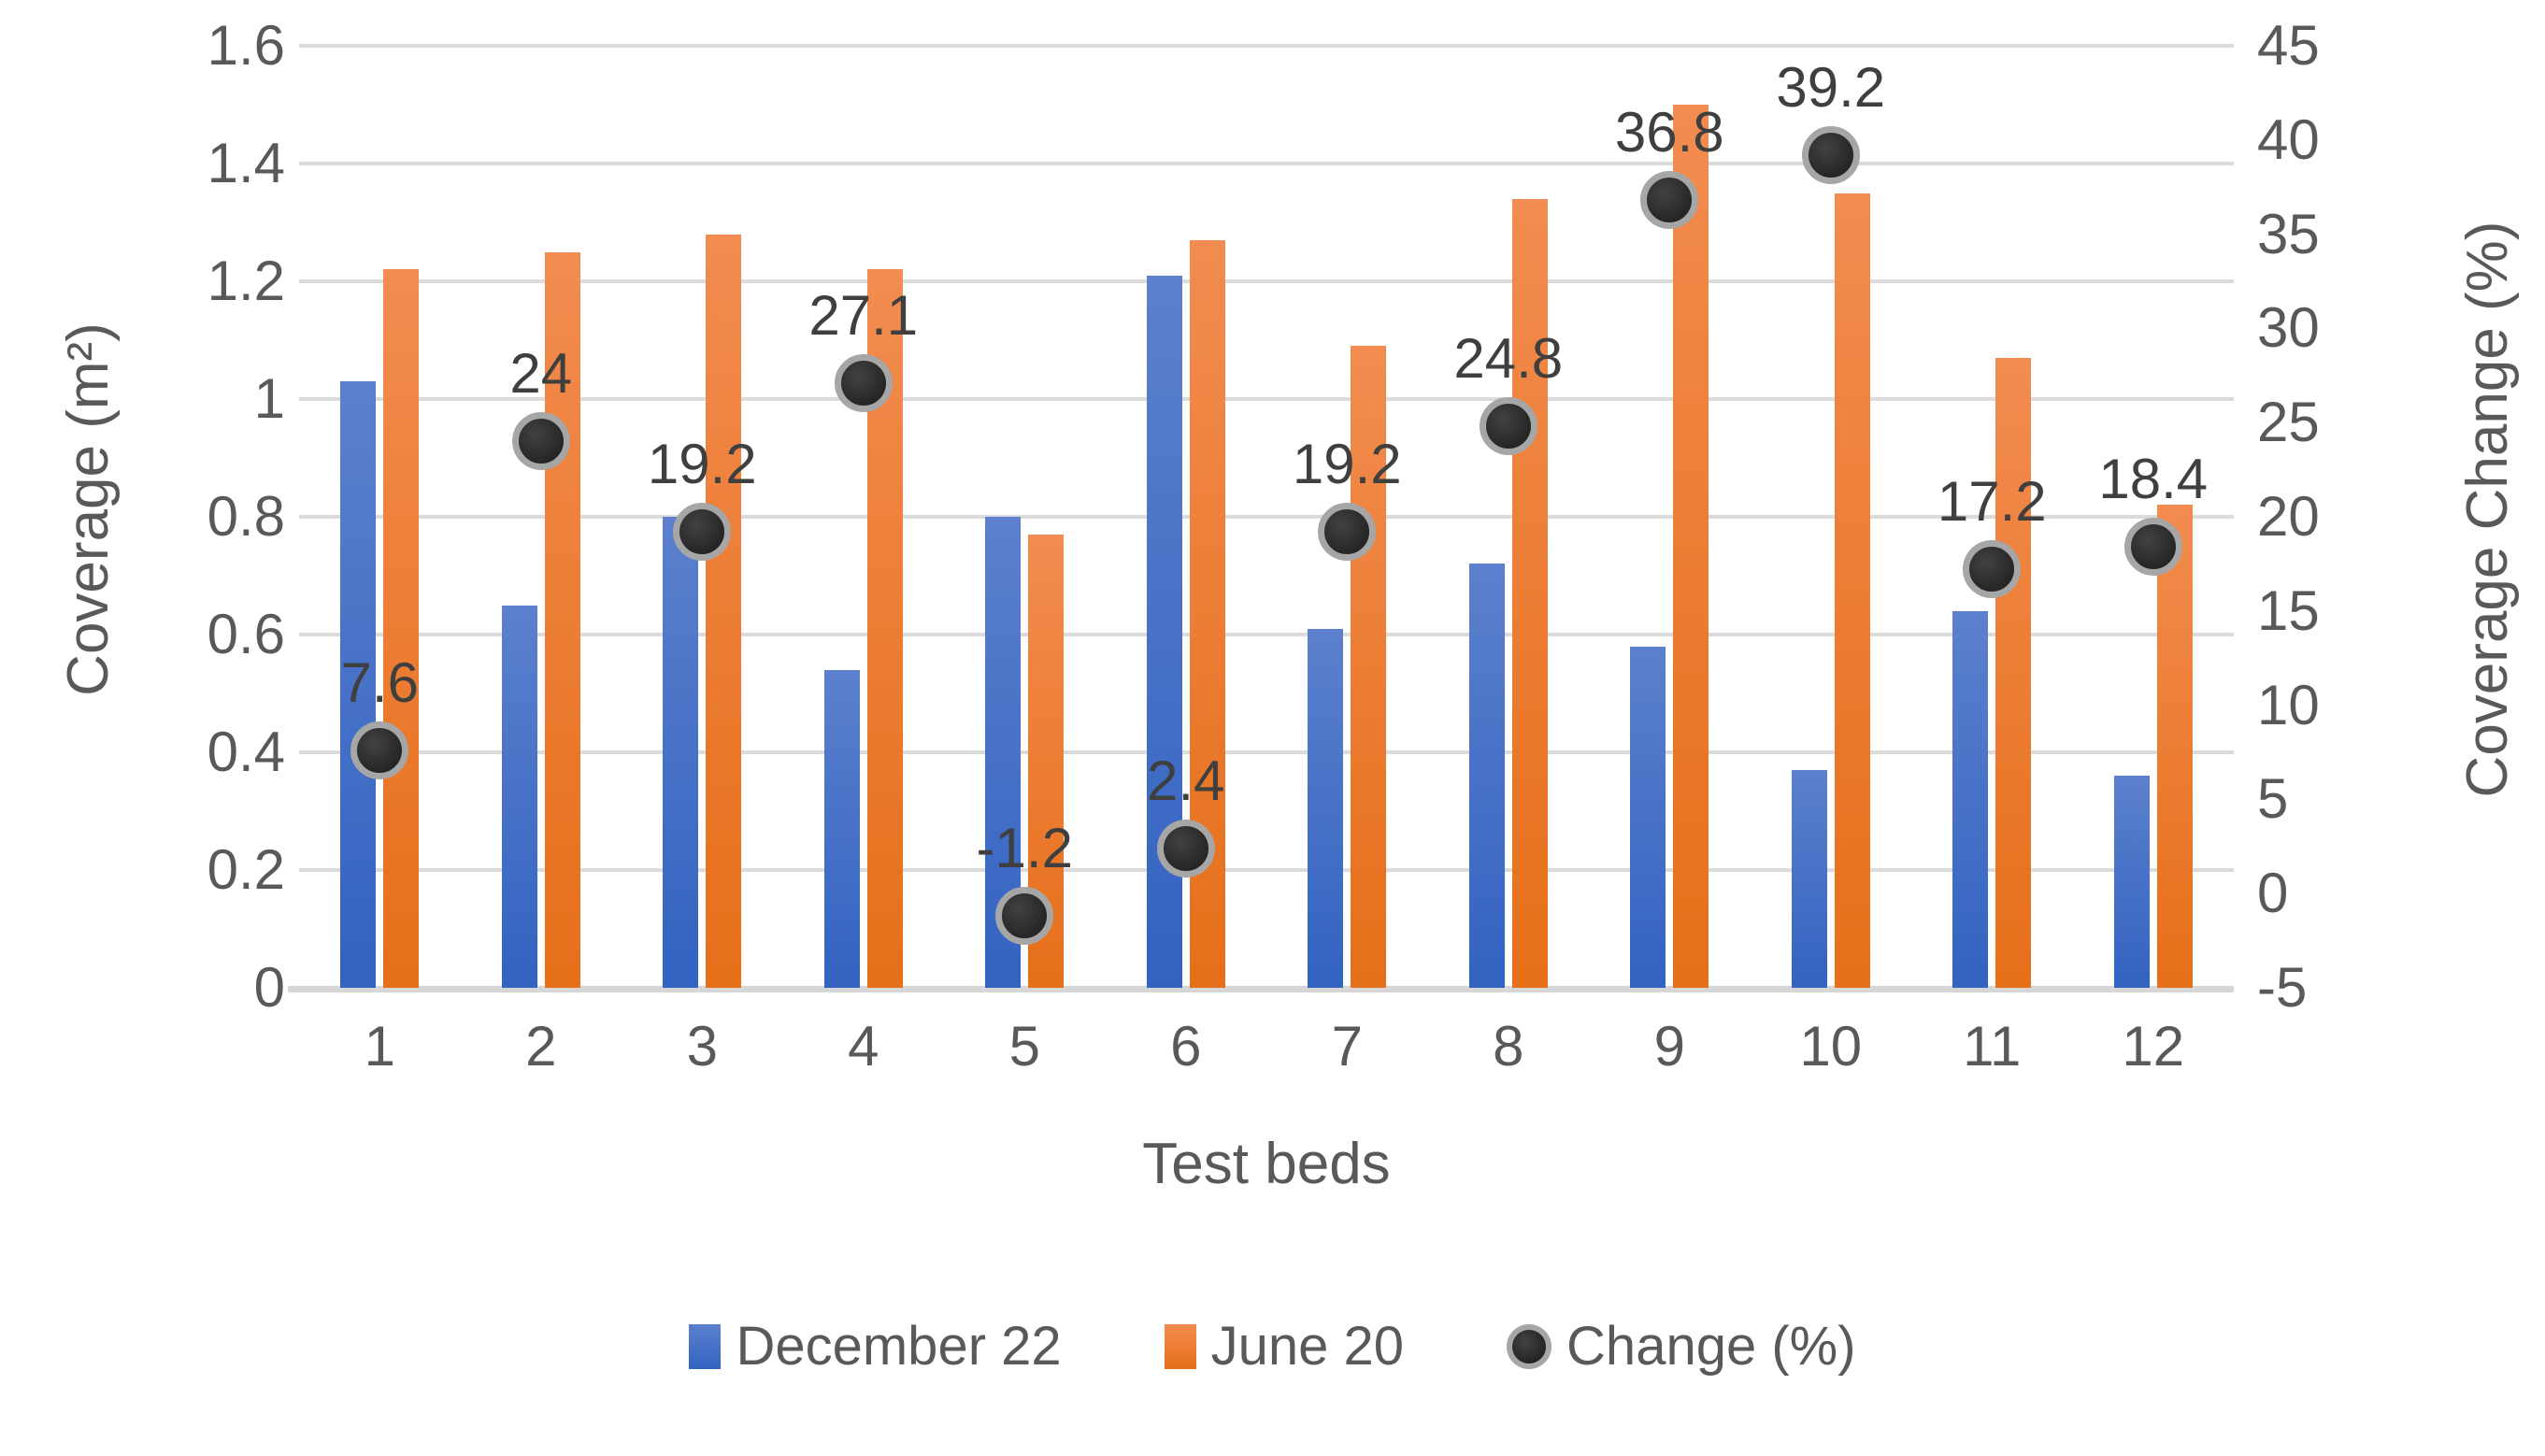 The image size is (2545, 1456). Describe the element at coordinates (1508, 359) in the screenshot. I see `change-data-label: 24.8` at that location.